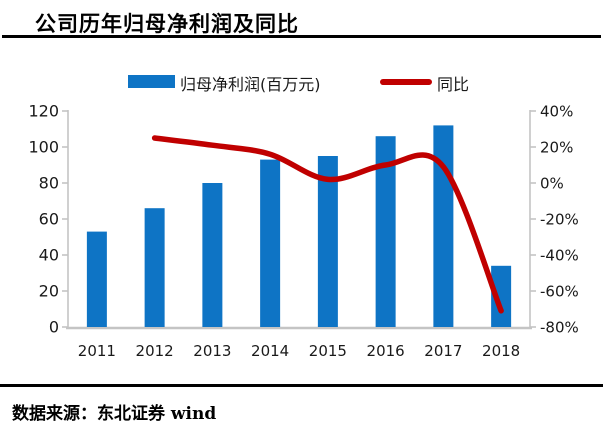  Describe the element at coordinates (270, 243) in the screenshot. I see `bar-2014` at that location.